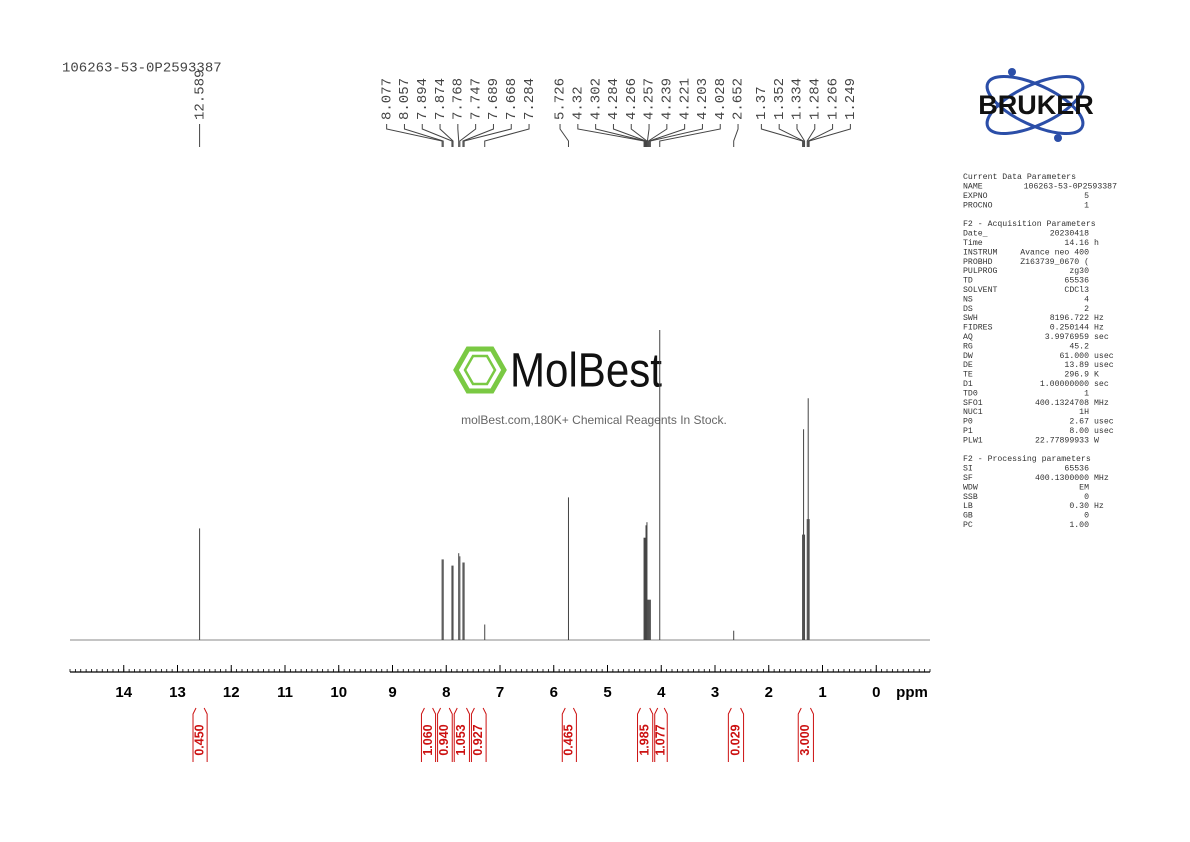 This screenshot has width=1190, height=842. I want to click on peak-label: 4.028, so click(721, 99).